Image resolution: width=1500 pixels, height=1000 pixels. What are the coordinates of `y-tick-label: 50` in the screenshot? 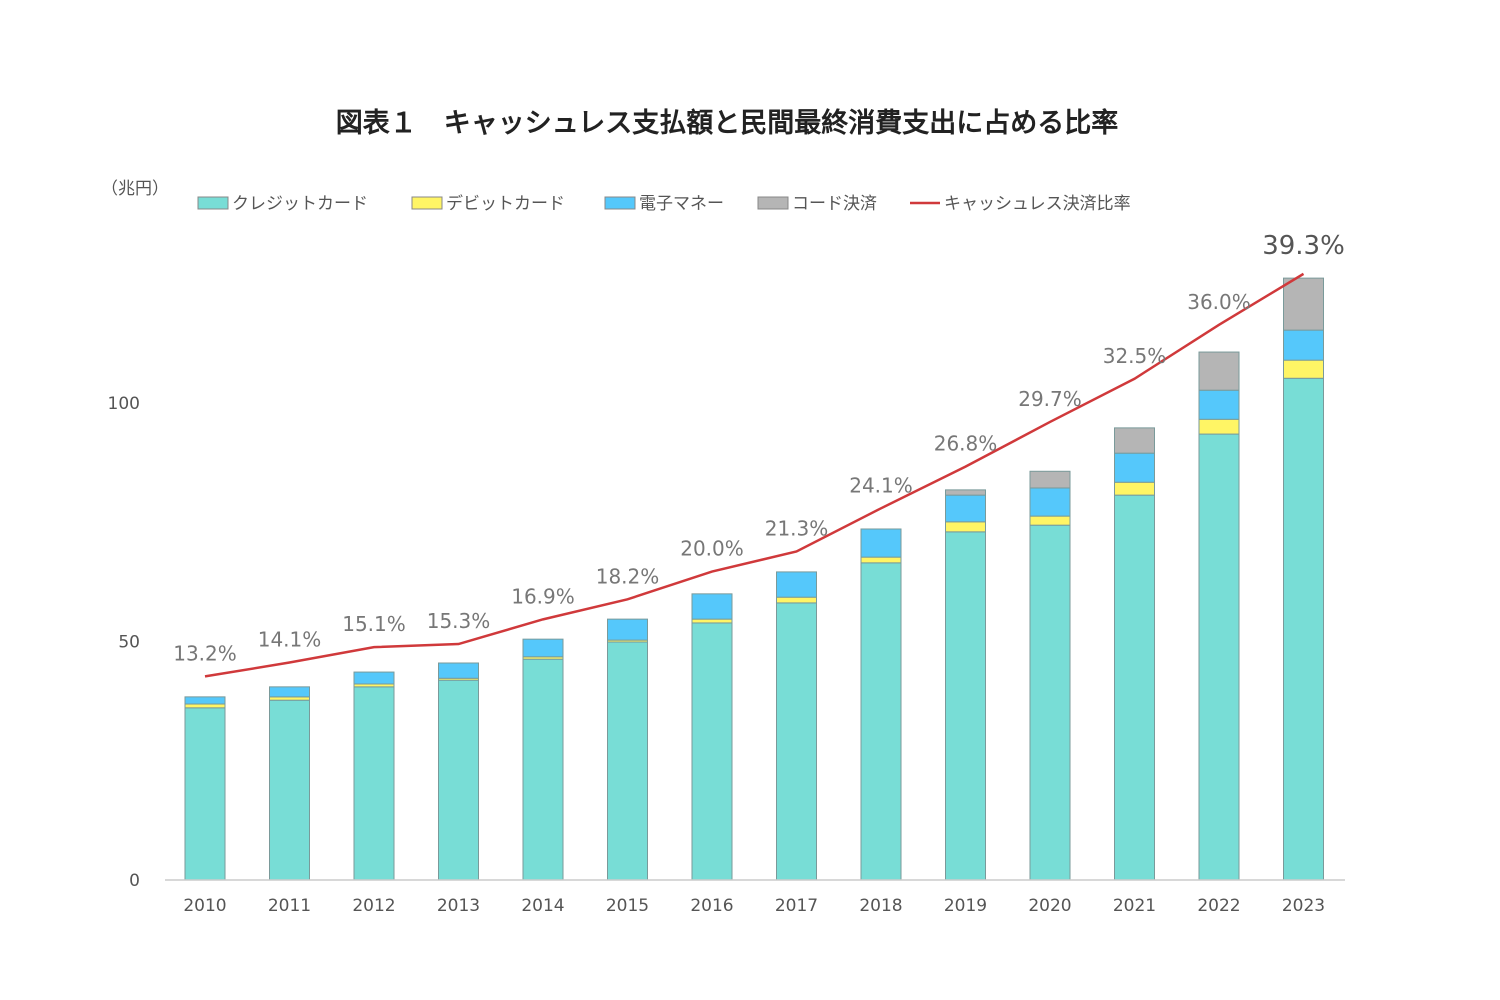 It's located at (129, 643).